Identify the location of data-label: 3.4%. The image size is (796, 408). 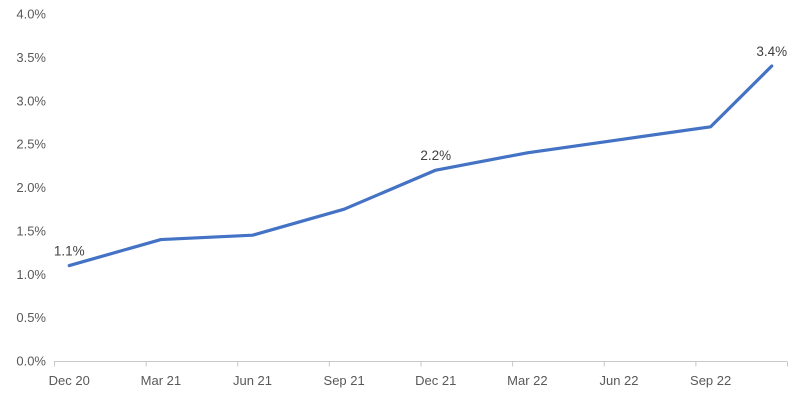
(771, 51).